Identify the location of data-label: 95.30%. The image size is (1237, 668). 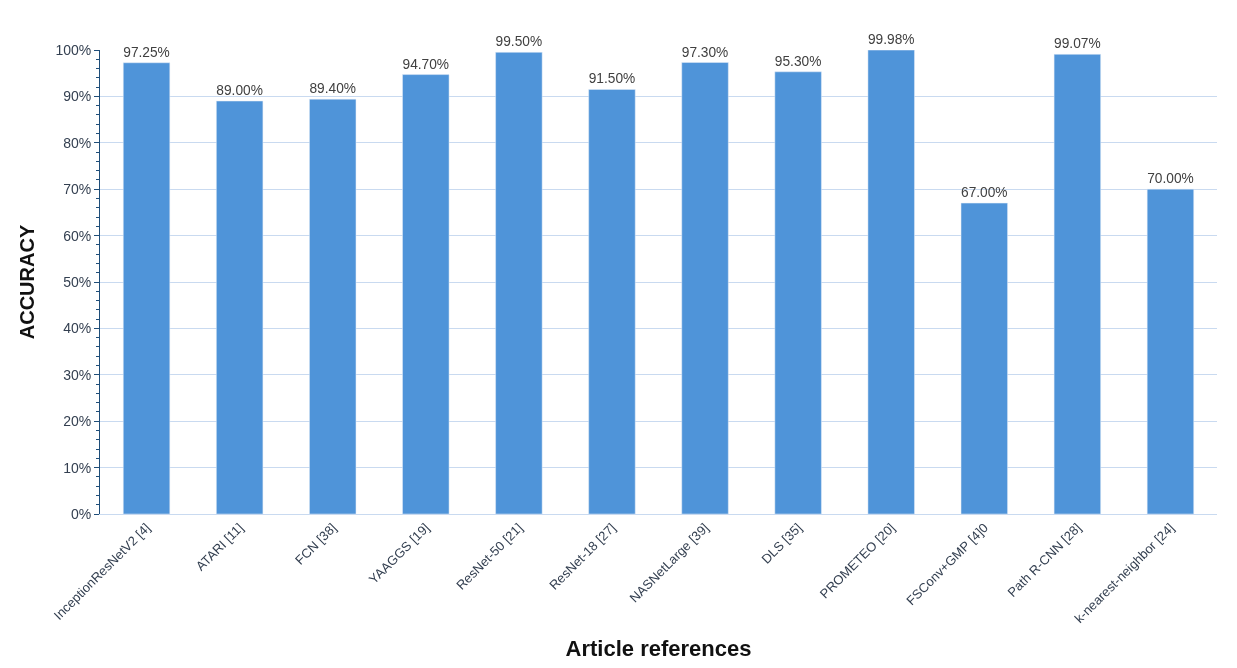
(798, 61).